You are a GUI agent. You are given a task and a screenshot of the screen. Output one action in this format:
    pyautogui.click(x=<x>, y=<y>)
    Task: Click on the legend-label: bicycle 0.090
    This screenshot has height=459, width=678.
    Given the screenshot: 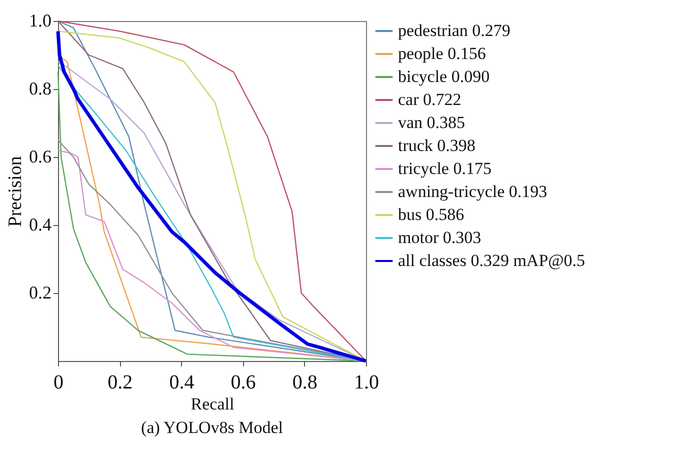 What is the action you would take?
    pyautogui.click(x=444, y=76)
    